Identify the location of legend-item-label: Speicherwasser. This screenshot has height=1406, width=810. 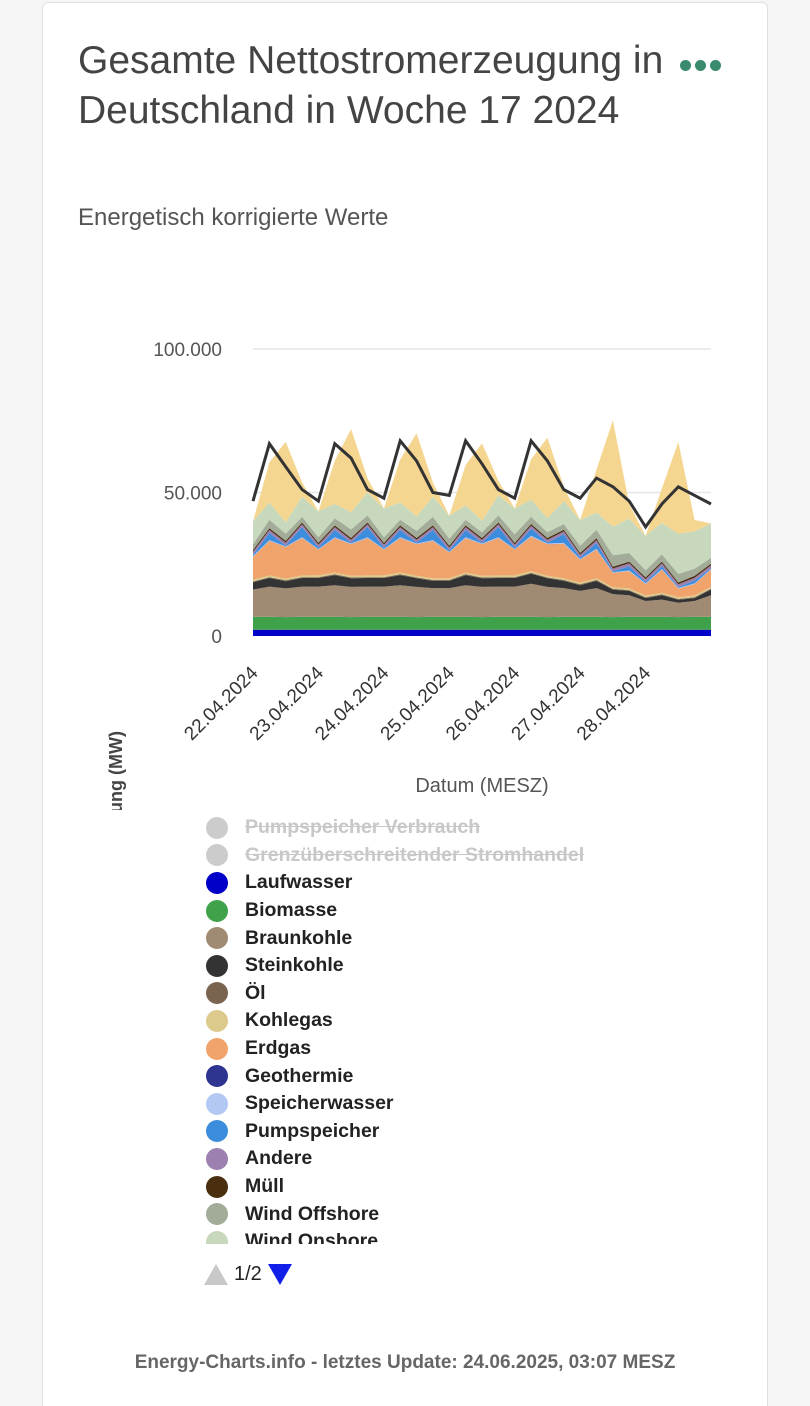
(319, 1103).